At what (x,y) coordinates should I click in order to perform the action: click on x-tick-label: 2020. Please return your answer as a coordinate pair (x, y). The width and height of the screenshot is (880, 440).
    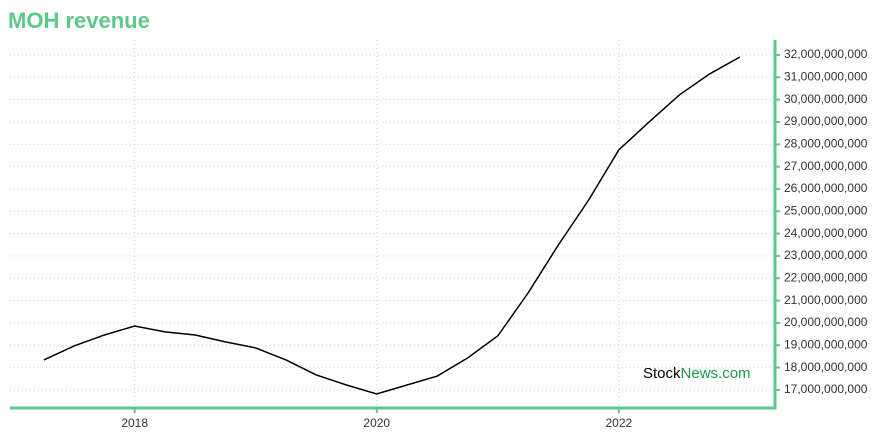
    Looking at the image, I should click on (376, 423).